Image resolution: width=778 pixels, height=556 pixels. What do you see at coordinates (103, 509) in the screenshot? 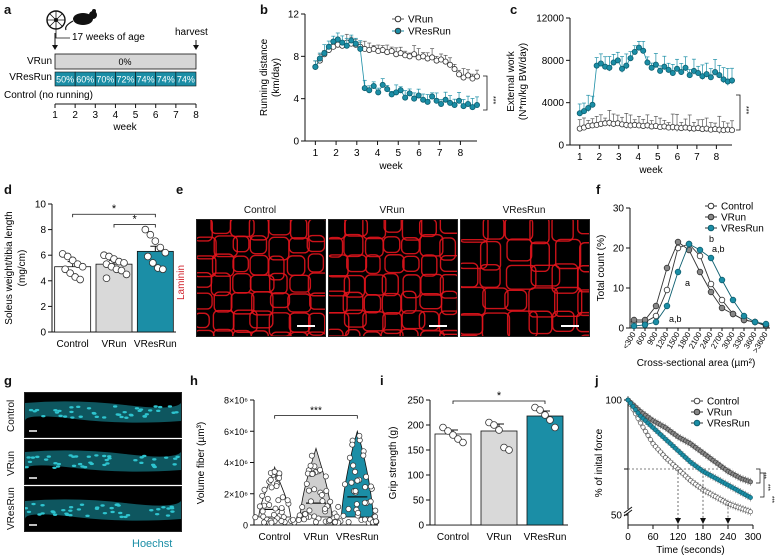
I see `hoechst-image-vresrun` at bounding box center [103, 509].